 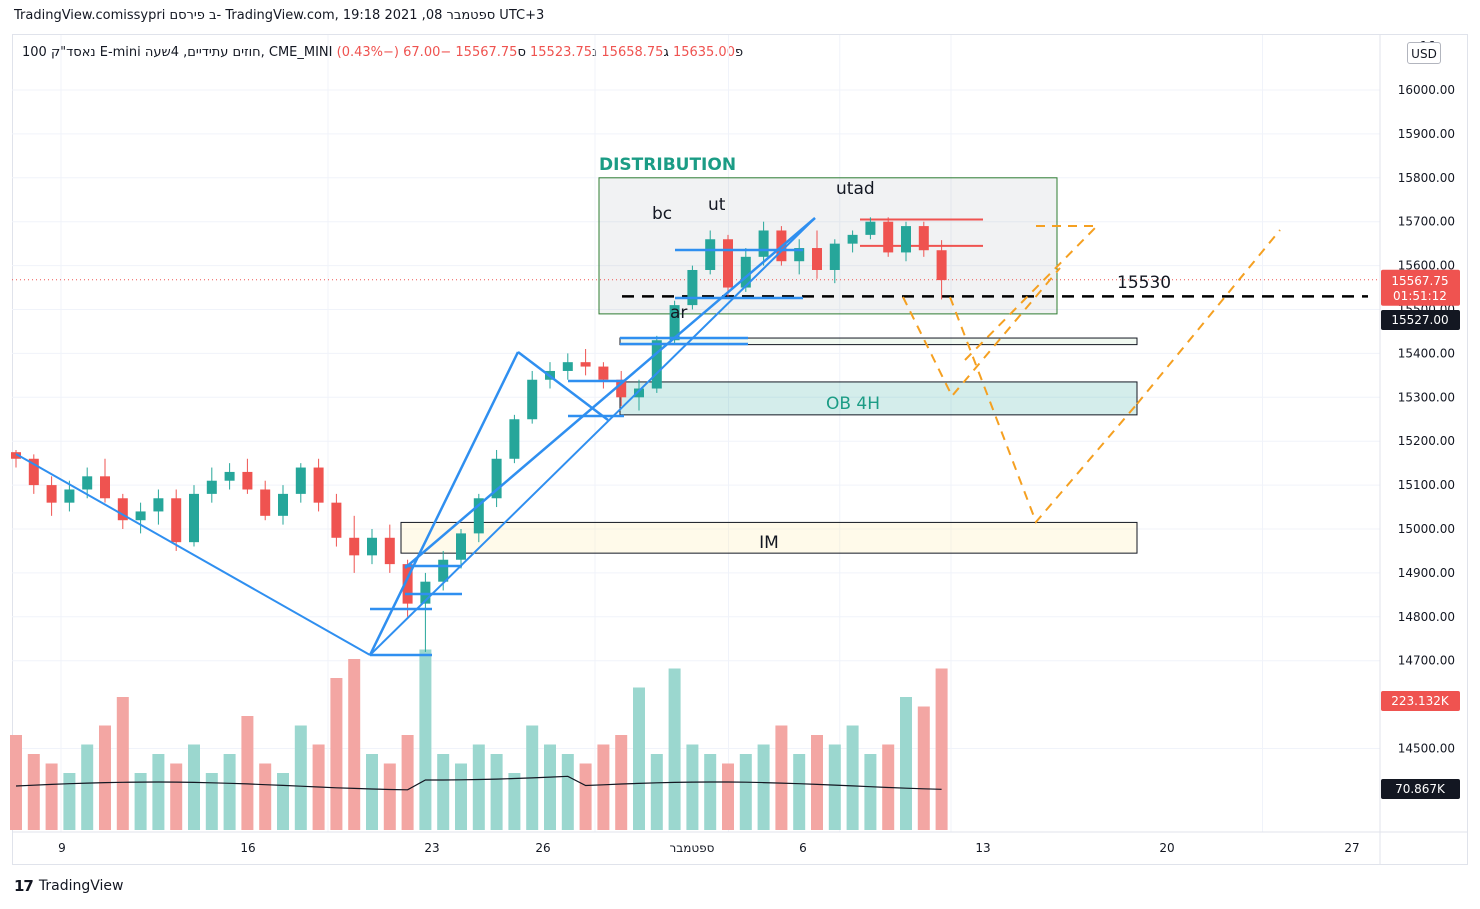 What do you see at coordinates (1426, 749) in the screenshot?
I see `y-tick-label: 14500.00` at bounding box center [1426, 749].